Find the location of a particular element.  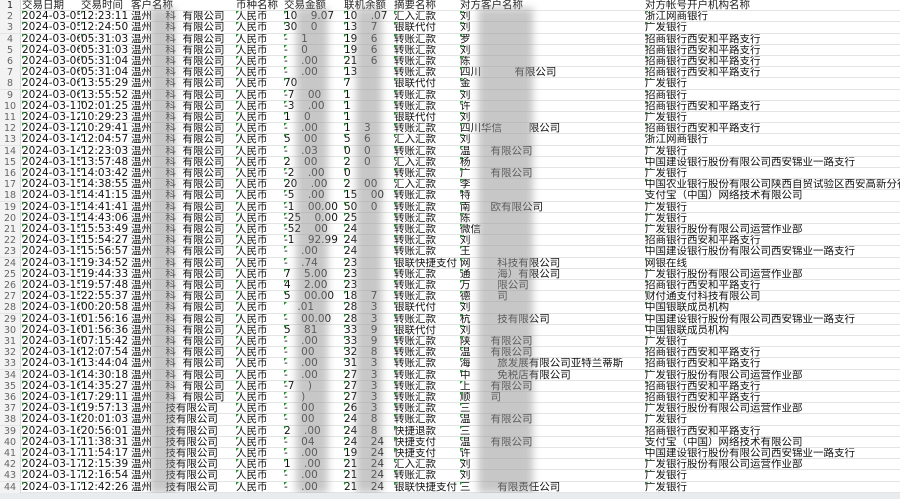

column-header-time: 交易时间 is located at coordinates (102, 5).